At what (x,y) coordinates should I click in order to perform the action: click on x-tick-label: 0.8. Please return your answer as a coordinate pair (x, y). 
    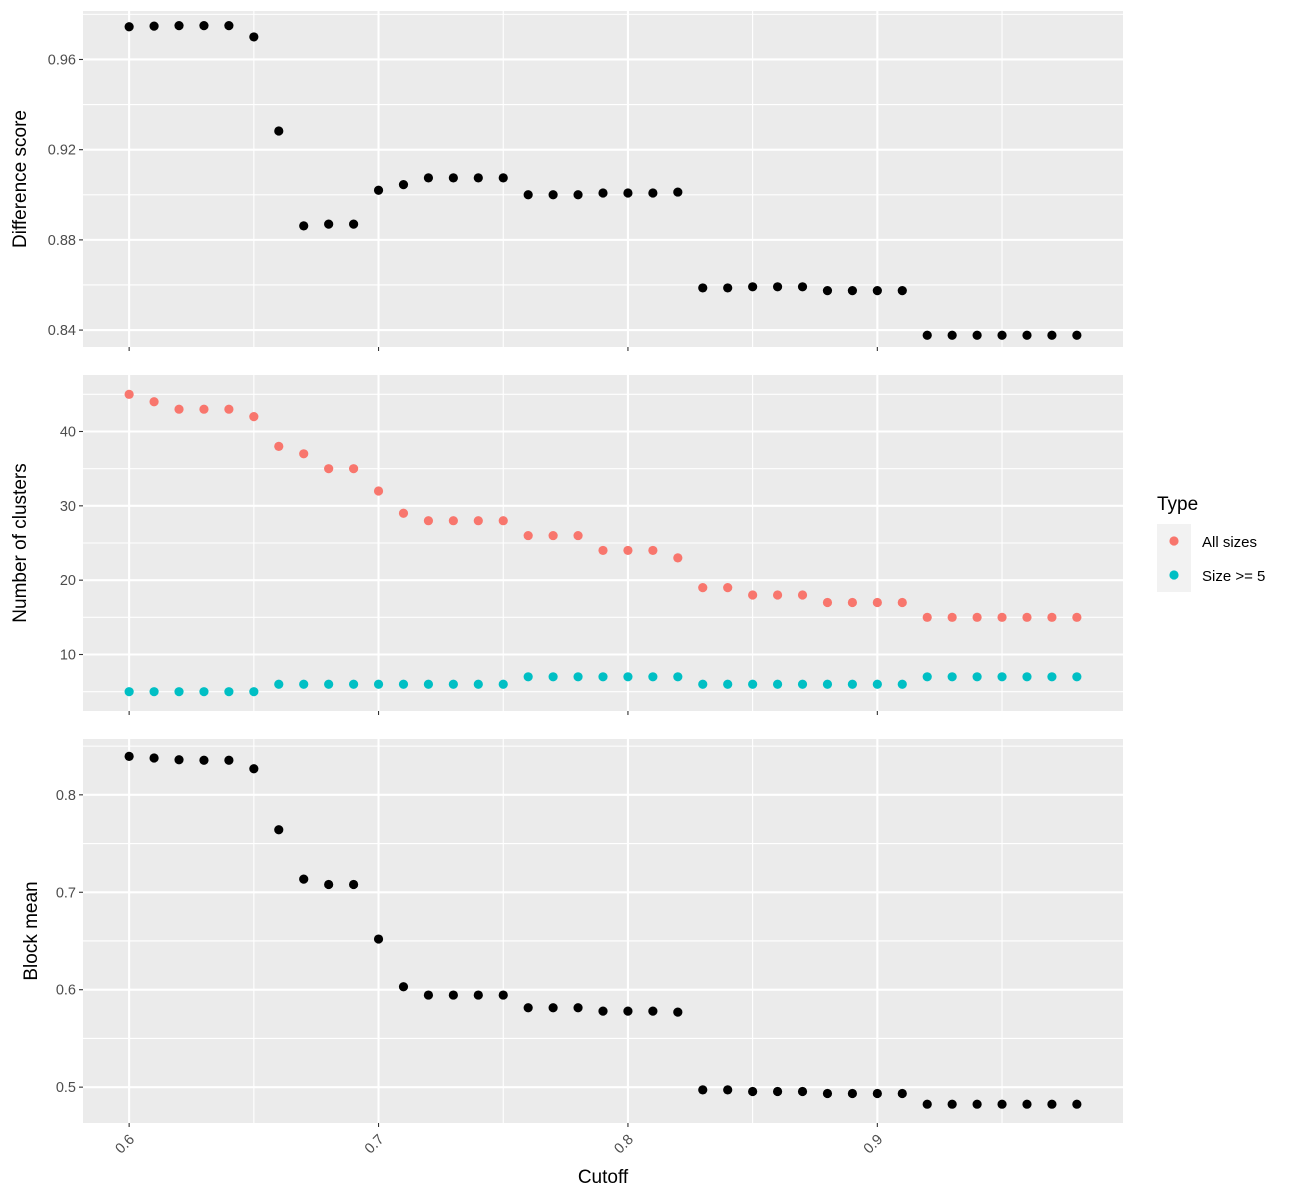
    Looking at the image, I should click on (624, 1145).